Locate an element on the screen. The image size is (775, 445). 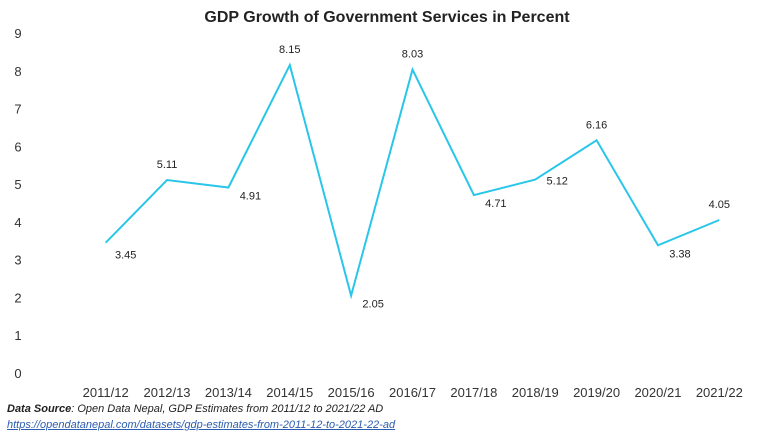
x-tick-label: 2019/20 is located at coordinates (596, 392).